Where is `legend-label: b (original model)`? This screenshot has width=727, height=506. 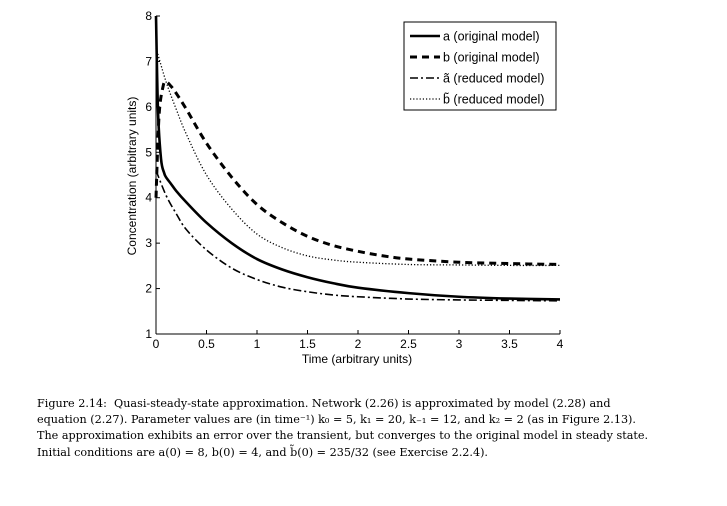
legend-label: b (original model) is located at coordinates (491, 58).